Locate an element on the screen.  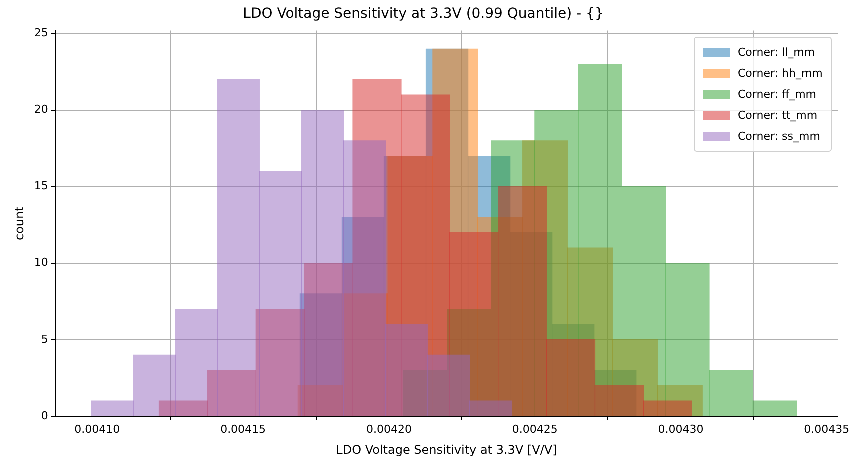
y-tick-label: 20 is located at coordinates (41, 109).